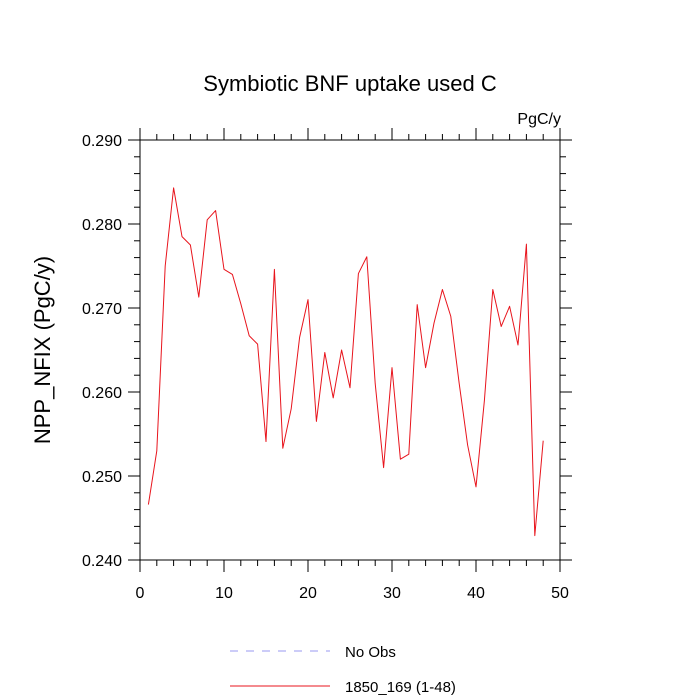 The image size is (700, 700). What do you see at coordinates (102, 141) in the screenshot?
I see `y-tick-label: 0.290` at bounding box center [102, 141].